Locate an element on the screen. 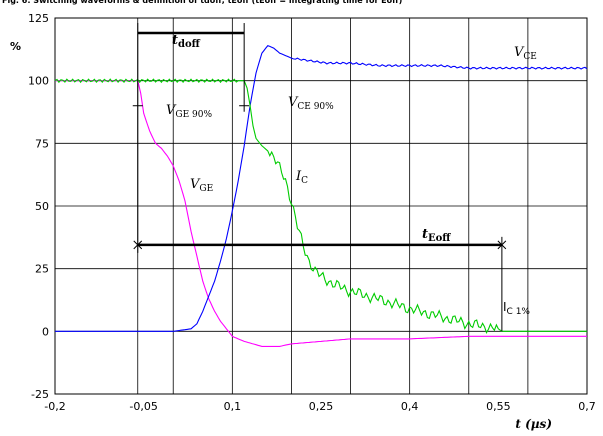 The height and width of the screenshot is (436, 603). teoff-label: tEoff is located at coordinates (436, 235).